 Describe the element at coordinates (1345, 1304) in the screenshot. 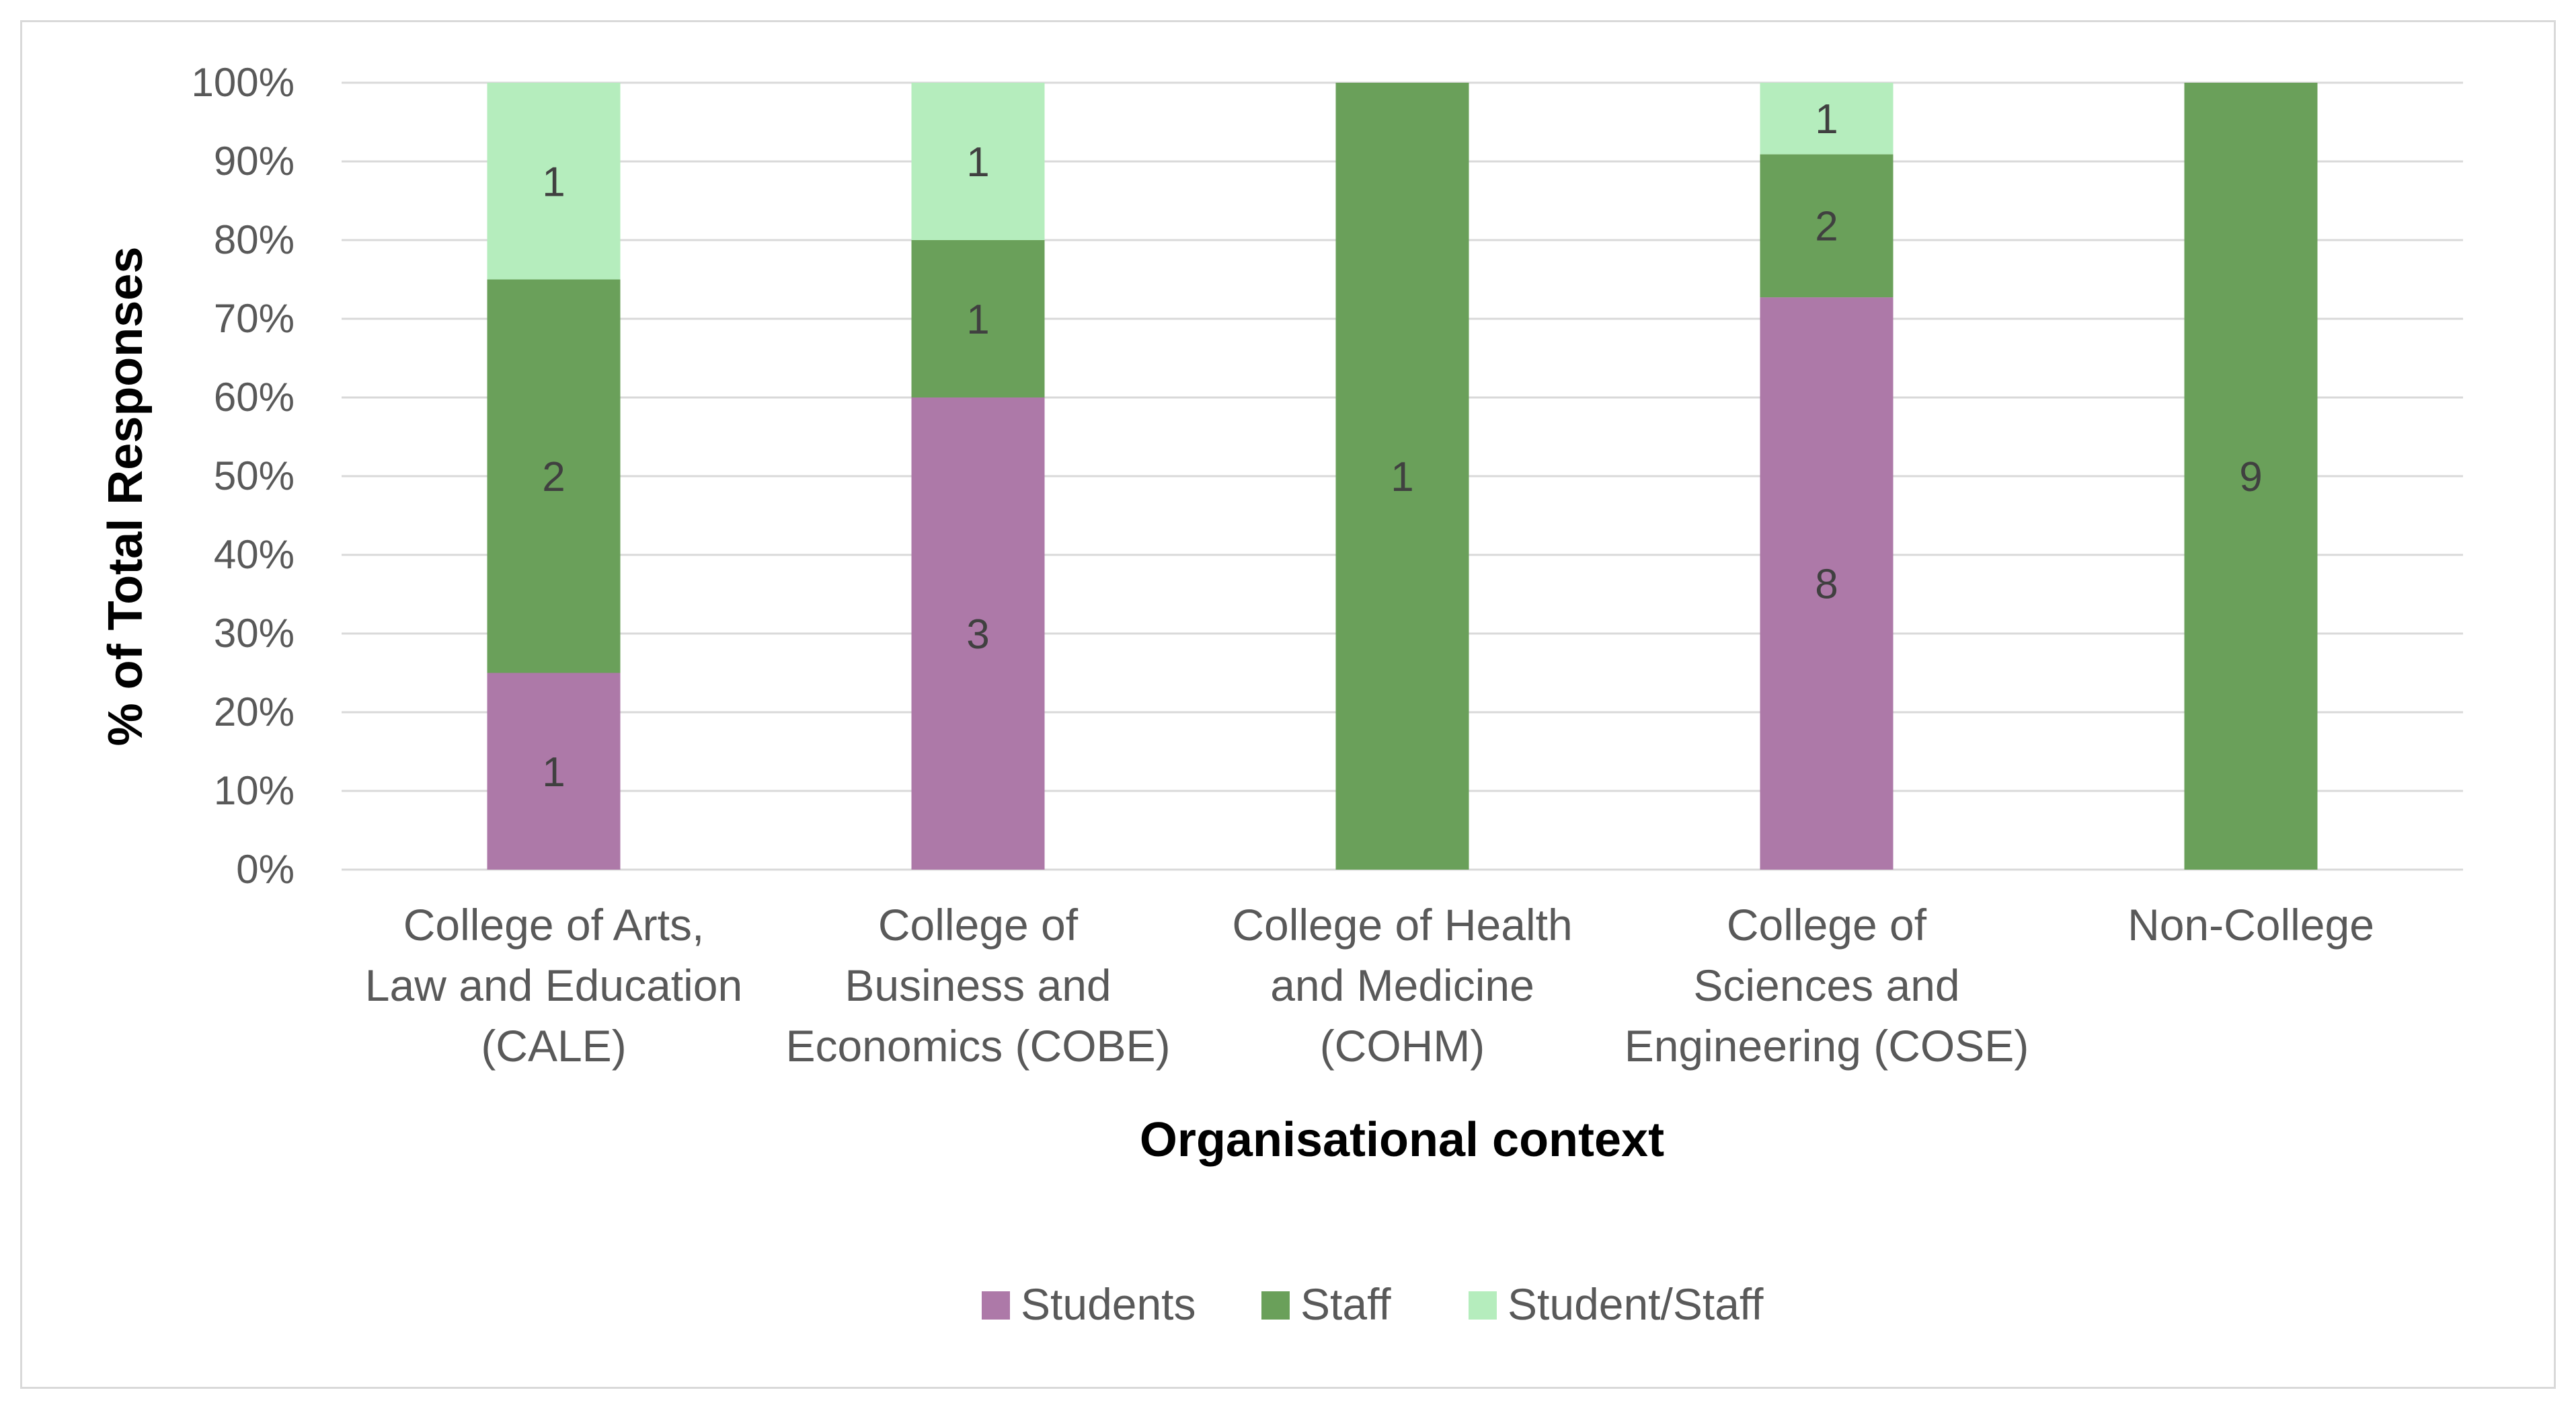

I see `legend-label: Staff` at that location.